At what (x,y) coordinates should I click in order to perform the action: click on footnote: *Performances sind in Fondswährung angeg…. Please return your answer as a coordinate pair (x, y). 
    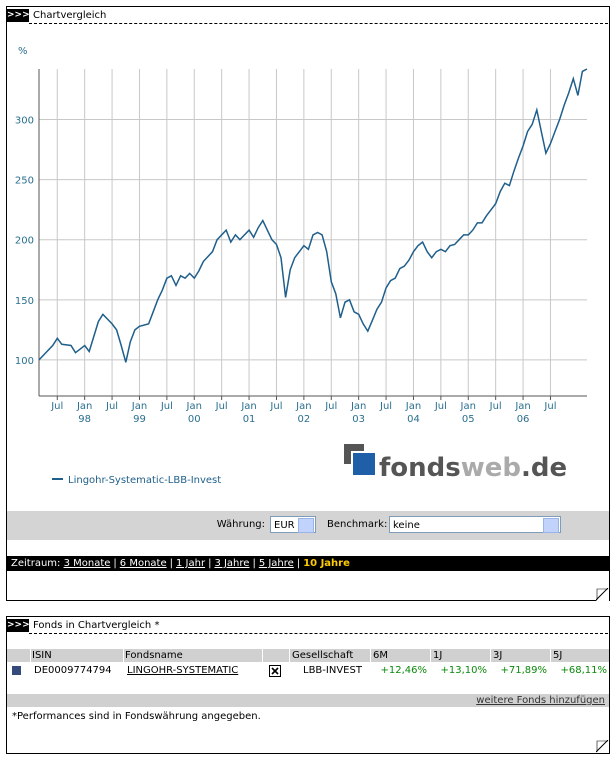
    Looking at the image, I should click on (136, 716).